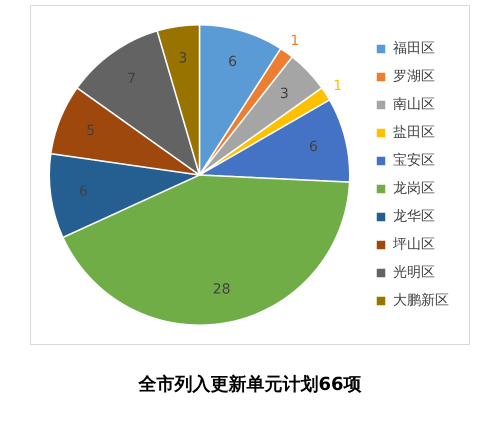  I want to click on data-label: 28, so click(221, 290).